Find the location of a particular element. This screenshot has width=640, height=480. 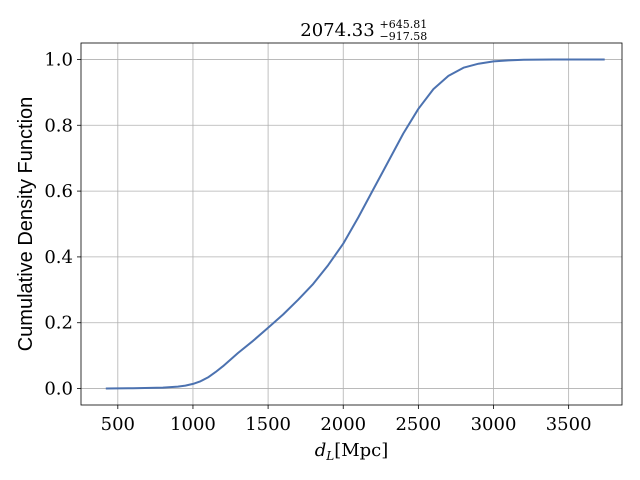

y-axis-ticks: 0.0 0.2 0.4 0.6 0.8 1.0 is located at coordinates (62, 224).